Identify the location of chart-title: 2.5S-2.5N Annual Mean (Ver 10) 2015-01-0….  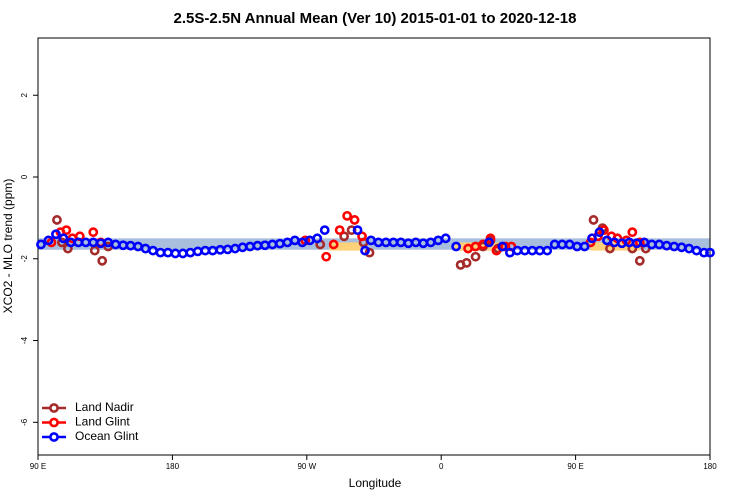
(375, 18).